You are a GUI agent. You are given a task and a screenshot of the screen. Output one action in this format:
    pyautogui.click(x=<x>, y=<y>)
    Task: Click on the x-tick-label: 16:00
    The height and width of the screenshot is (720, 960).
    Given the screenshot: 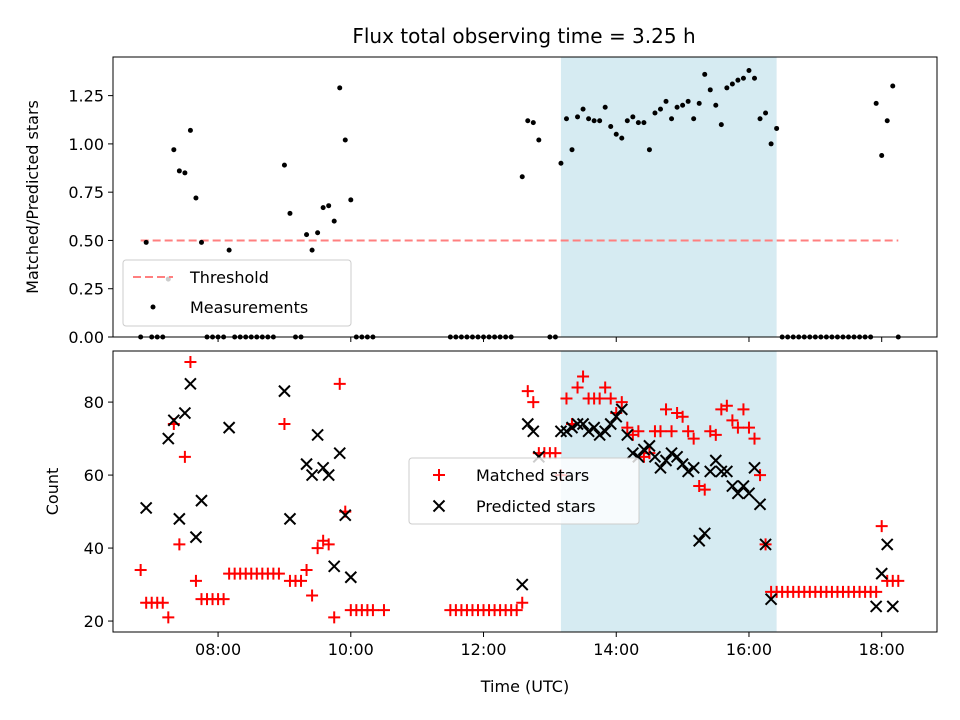 What is the action you would take?
    pyautogui.click(x=749, y=649)
    